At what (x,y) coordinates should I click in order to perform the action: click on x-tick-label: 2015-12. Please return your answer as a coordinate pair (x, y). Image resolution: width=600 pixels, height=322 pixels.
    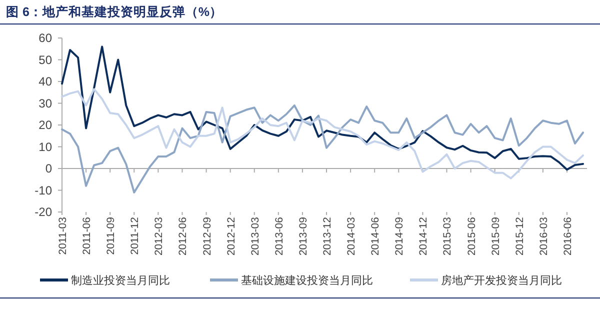
    Looking at the image, I should click on (520, 236).